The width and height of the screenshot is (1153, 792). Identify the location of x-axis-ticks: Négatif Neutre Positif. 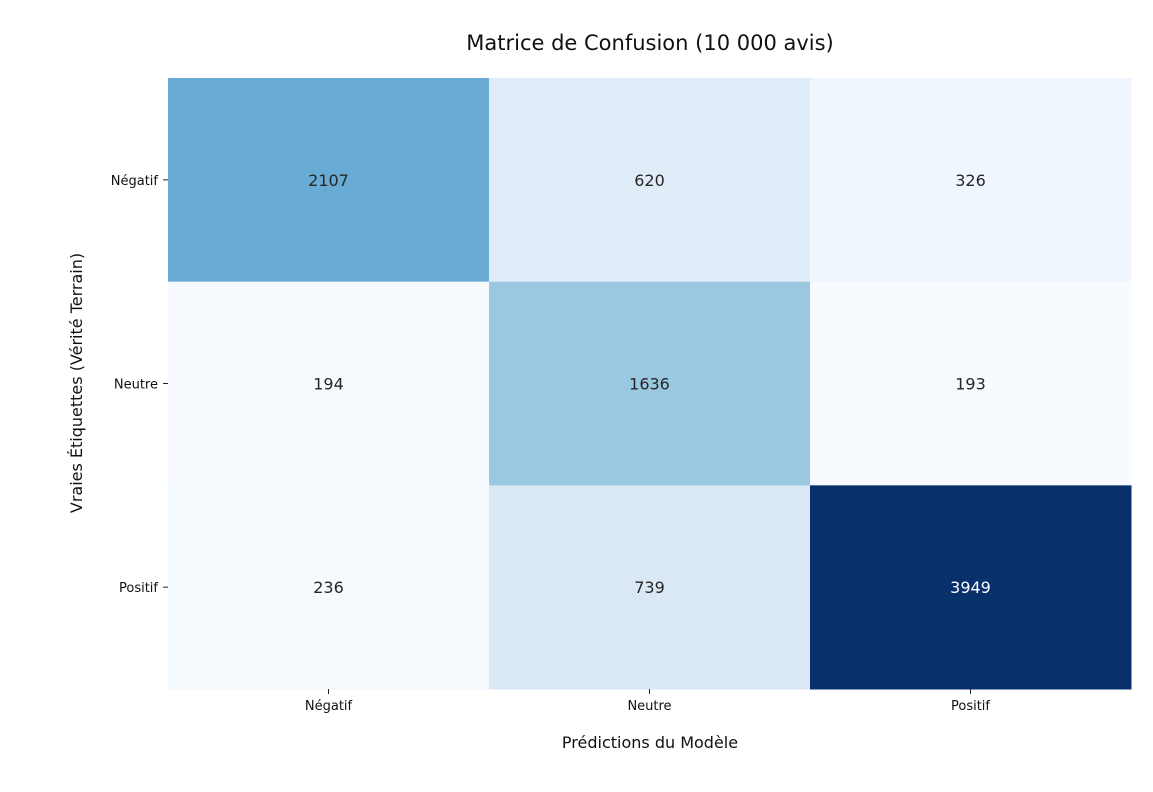
(647, 701).